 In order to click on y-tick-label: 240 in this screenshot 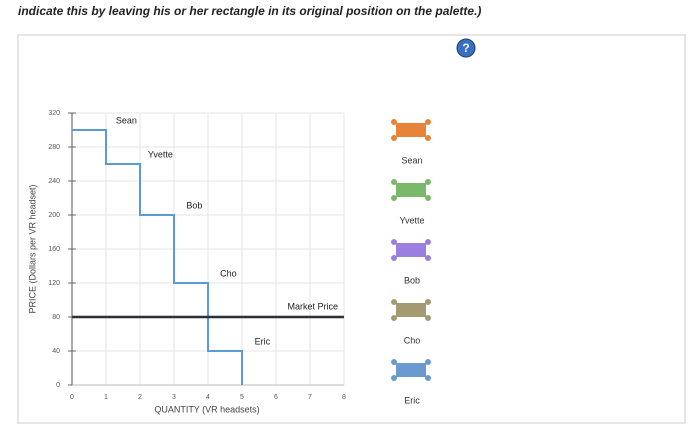, I will do `click(54, 181)`.